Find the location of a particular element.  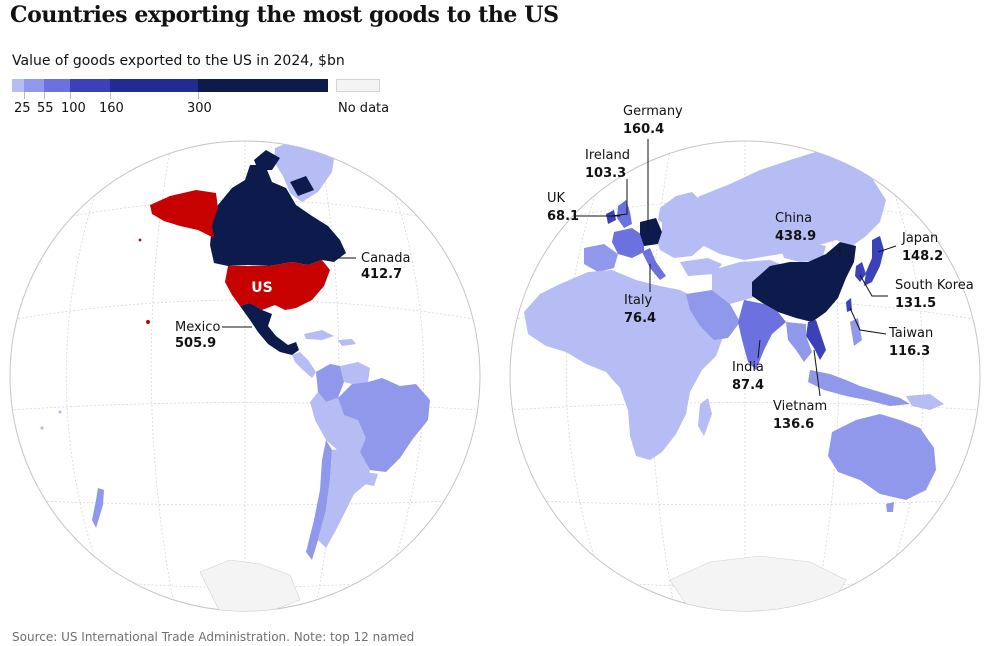

country-venezuela is located at coordinates (355, 373).